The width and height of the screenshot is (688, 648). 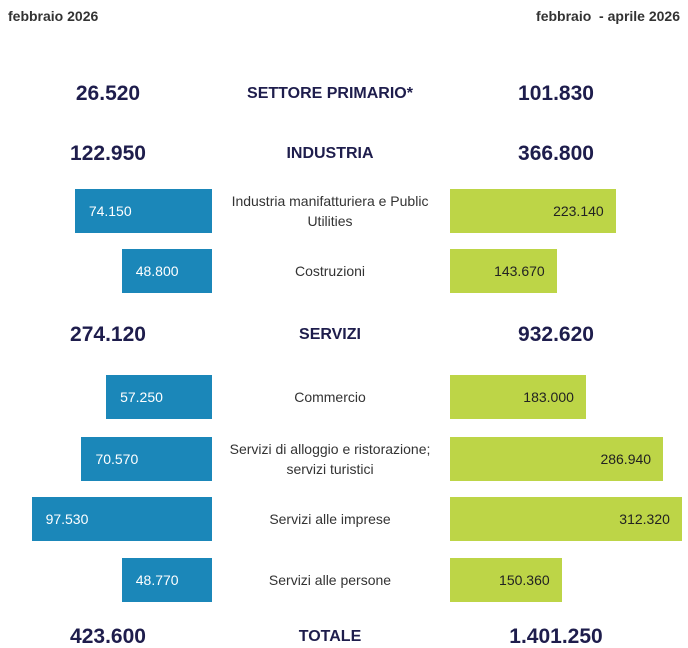 What do you see at coordinates (330, 93) in the screenshot?
I see `category-label: SETTORE PRIMARIO*` at bounding box center [330, 93].